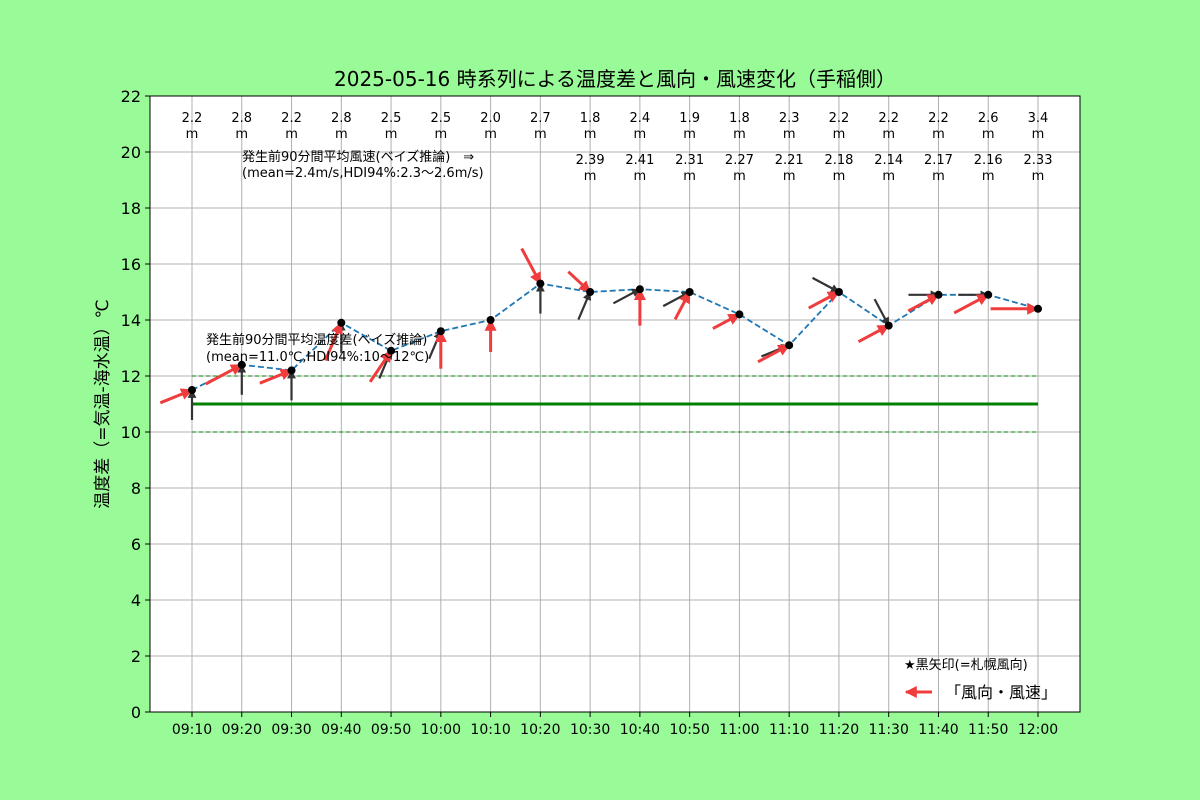  I want to click on legend-note: ★黒矢印(=札幌風向), so click(966, 665).